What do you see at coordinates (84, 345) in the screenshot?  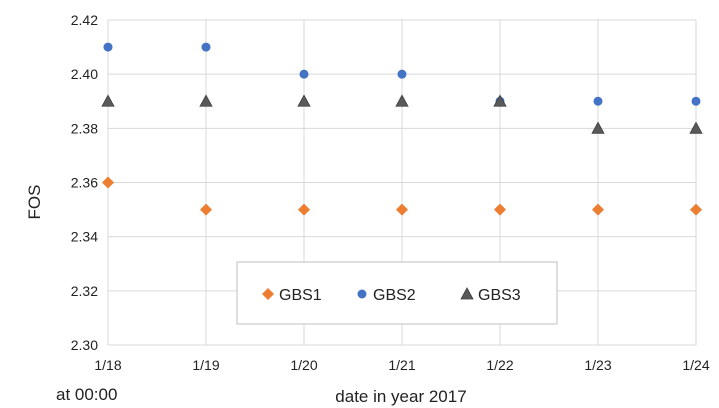 I see `y-tick-label: 2.30` at bounding box center [84, 345].